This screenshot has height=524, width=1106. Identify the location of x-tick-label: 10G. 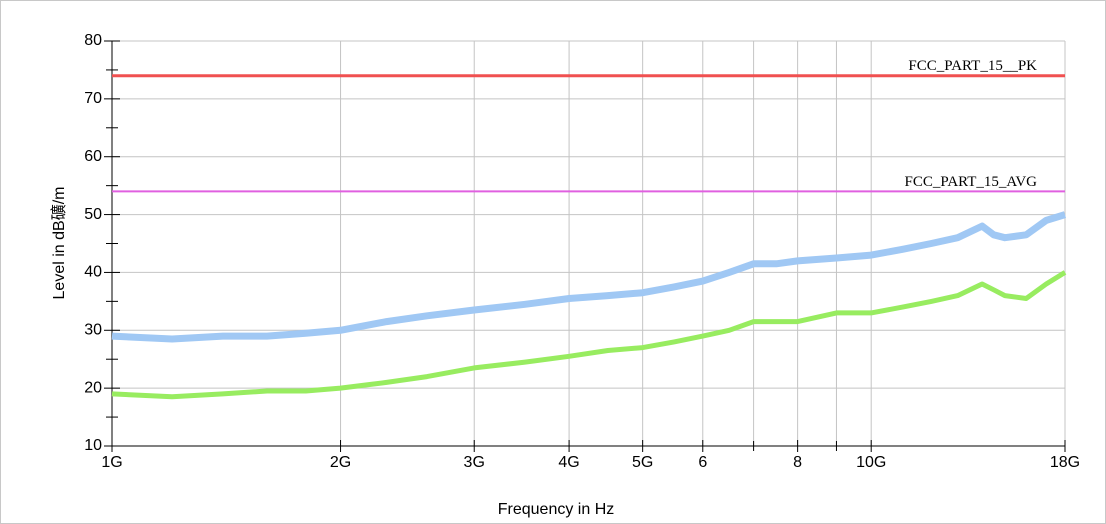
(871, 462).